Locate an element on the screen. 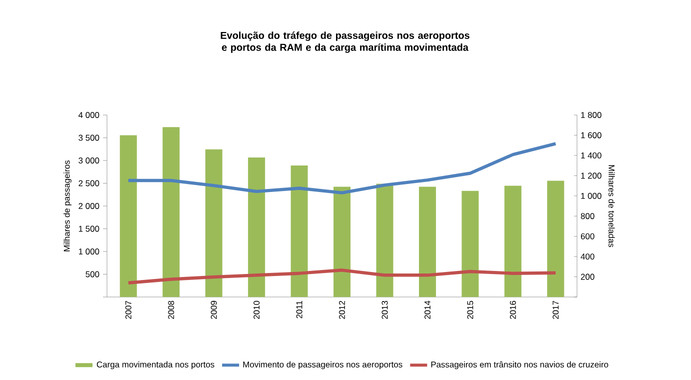 Image resolution: width=691 pixels, height=380 pixels. y2-tick-label: 400 is located at coordinates (587, 257).